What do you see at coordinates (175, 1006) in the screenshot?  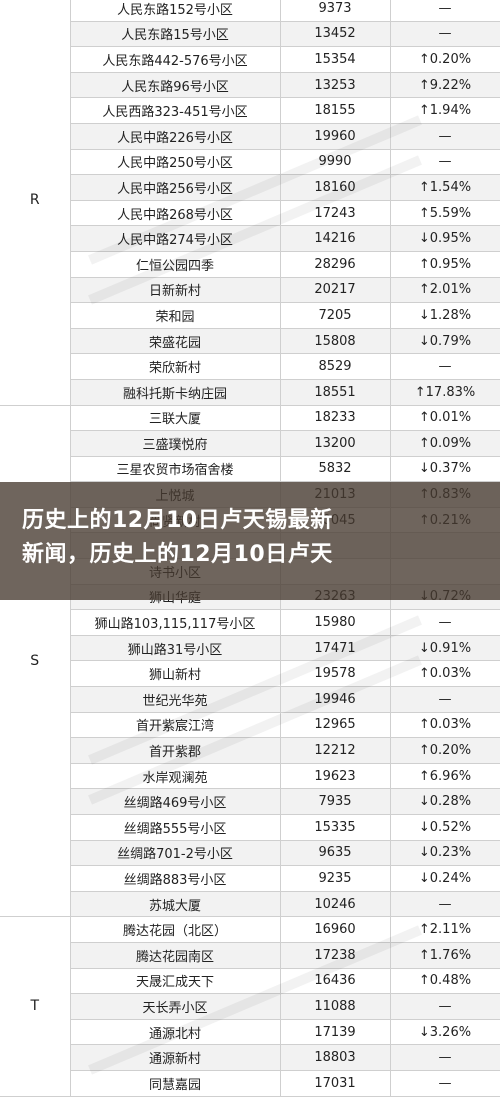 I see `name-cell: 天长弄小区` at bounding box center [175, 1006].